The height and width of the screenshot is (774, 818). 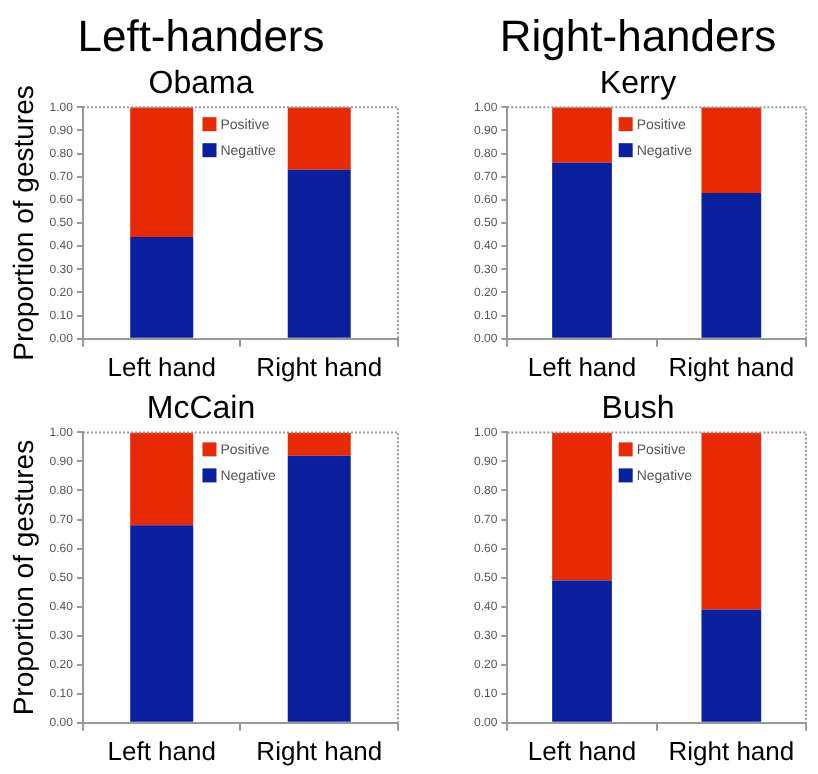 What do you see at coordinates (201, 409) in the screenshot?
I see `chart-title: McCain` at bounding box center [201, 409].